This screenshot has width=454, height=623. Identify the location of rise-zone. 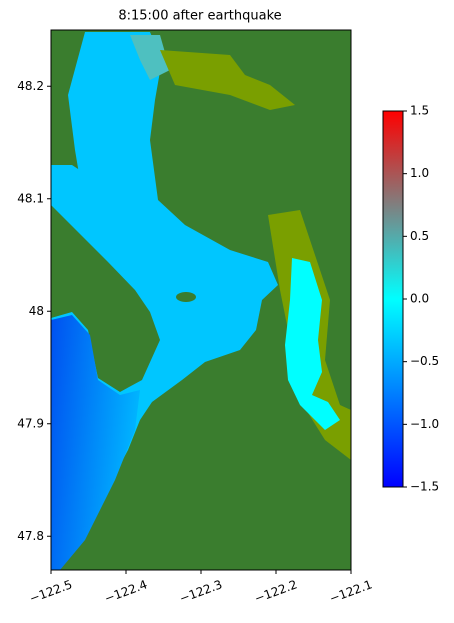
(227, 80).